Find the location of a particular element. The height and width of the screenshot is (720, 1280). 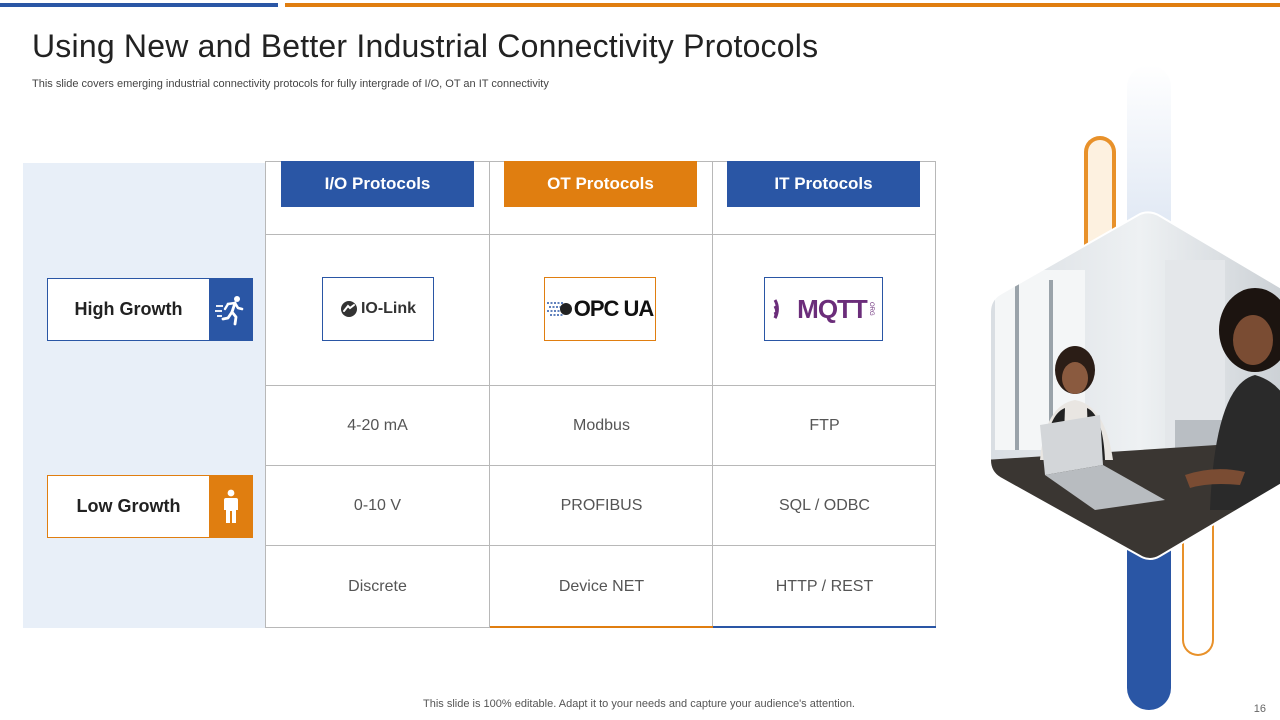

ot-row-3: Device NET is located at coordinates (601, 586).